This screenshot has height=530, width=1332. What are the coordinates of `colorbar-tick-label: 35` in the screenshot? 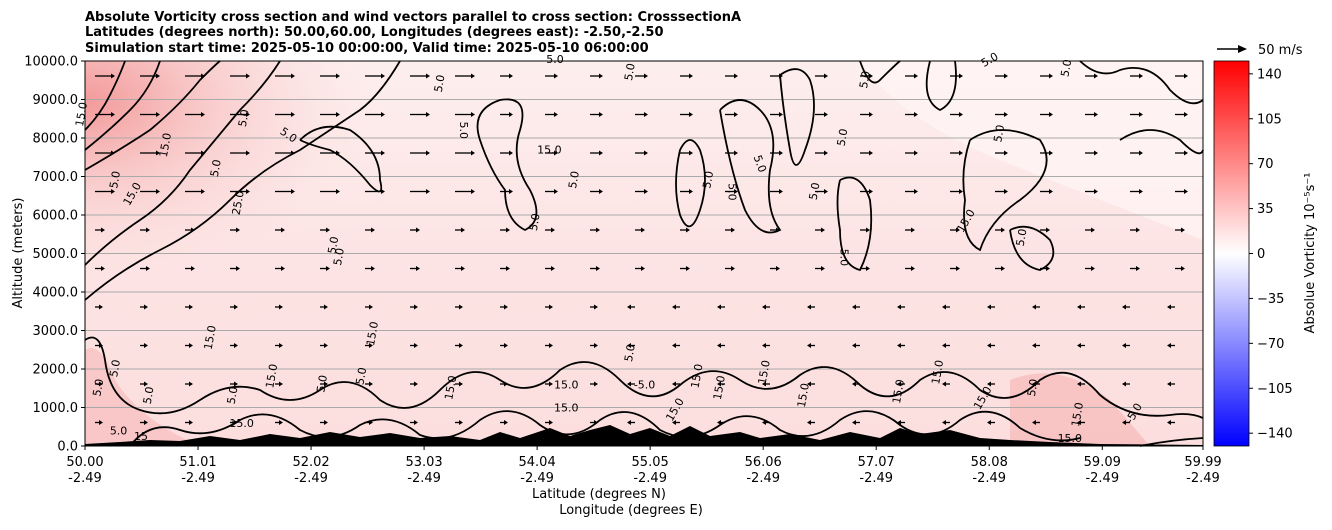 It's located at (1265, 209).